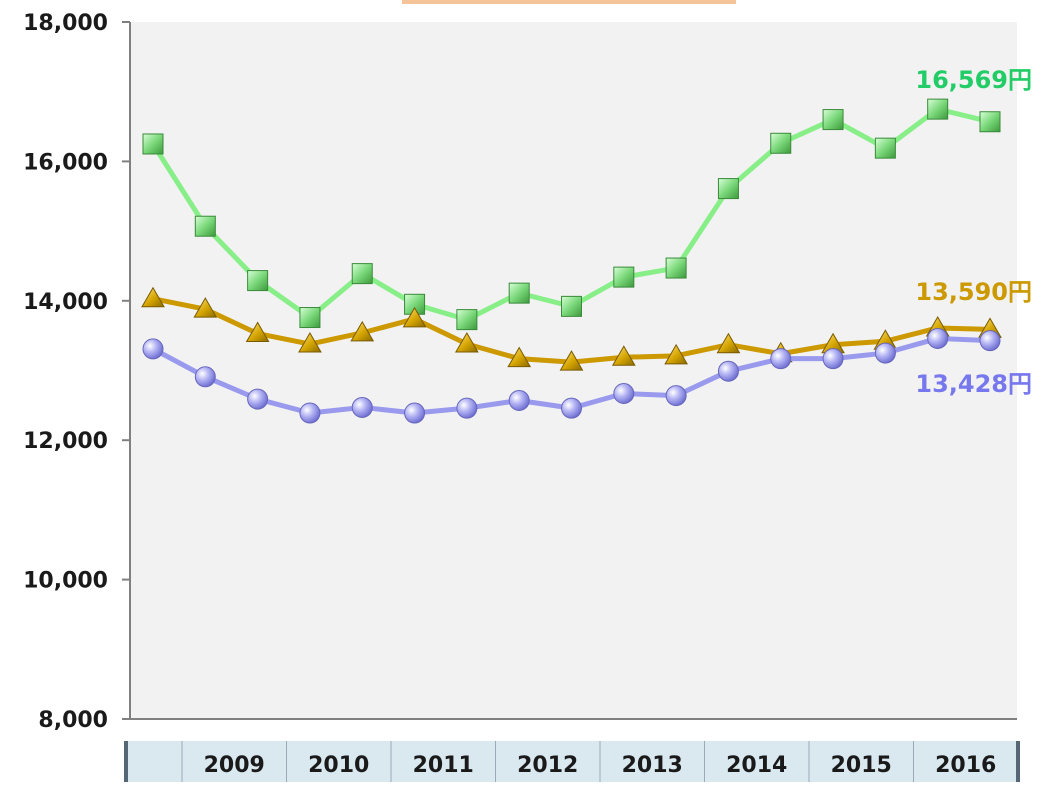 This screenshot has width=1041, height=787. Describe the element at coordinates (73, 720) in the screenshot. I see `y-tick-label: 8,000` at that location.